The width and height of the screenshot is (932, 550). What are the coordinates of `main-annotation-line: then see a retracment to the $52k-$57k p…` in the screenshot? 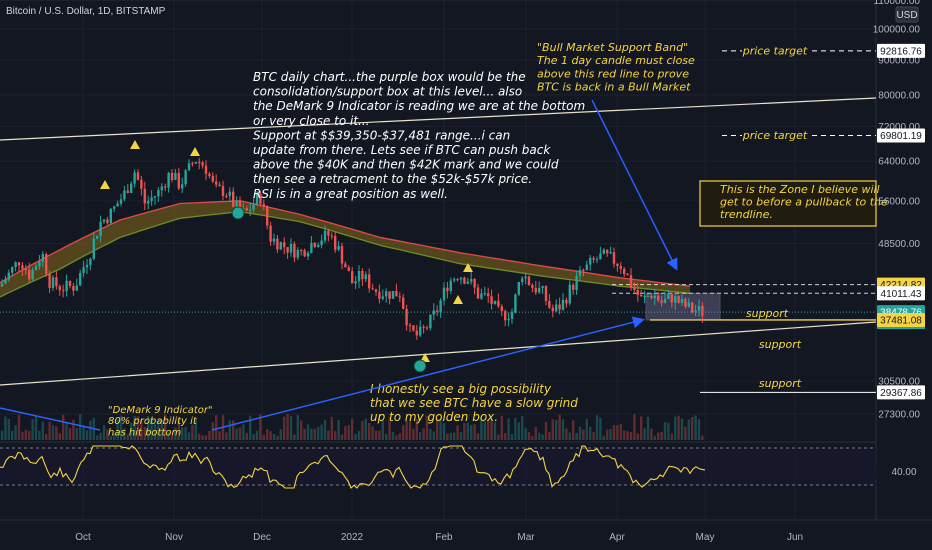 It's located at (392, 179).